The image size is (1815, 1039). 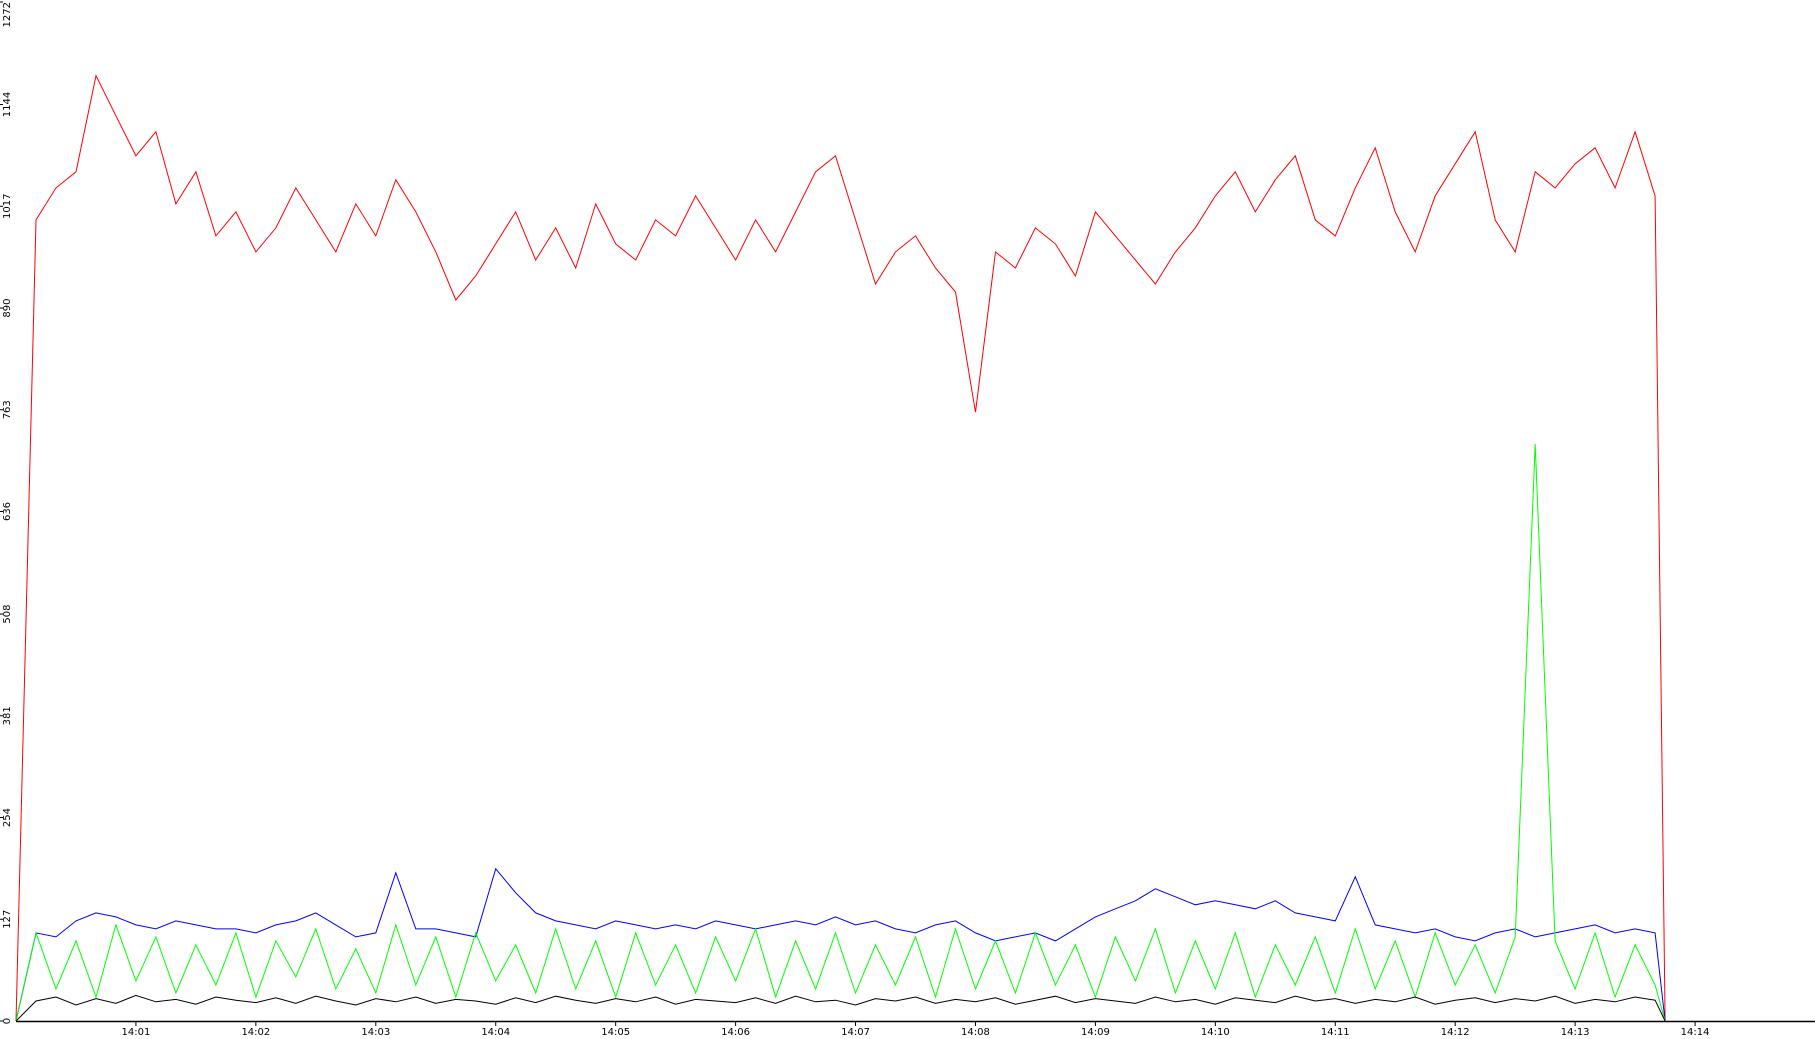 What do you see at coordinates (975, 1032) in the screenshot?
I see `x-tick-label: 14:08` at bounding box center [975, 1032].